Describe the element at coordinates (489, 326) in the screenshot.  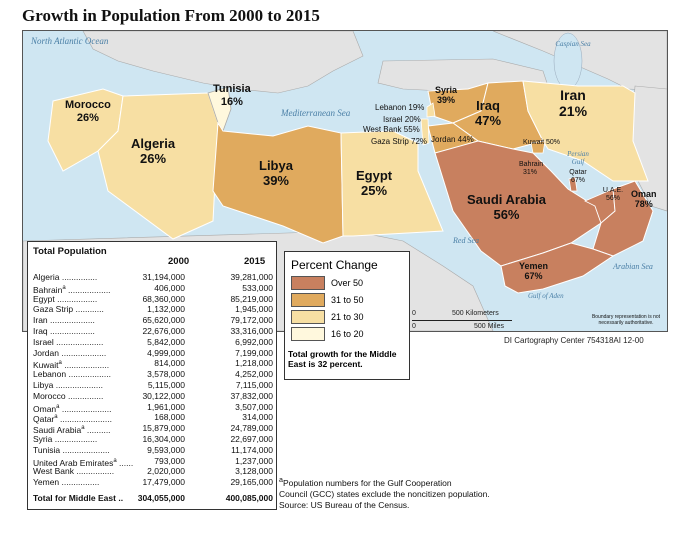
I see `scale-mi-label: 500 Miles` at that location.